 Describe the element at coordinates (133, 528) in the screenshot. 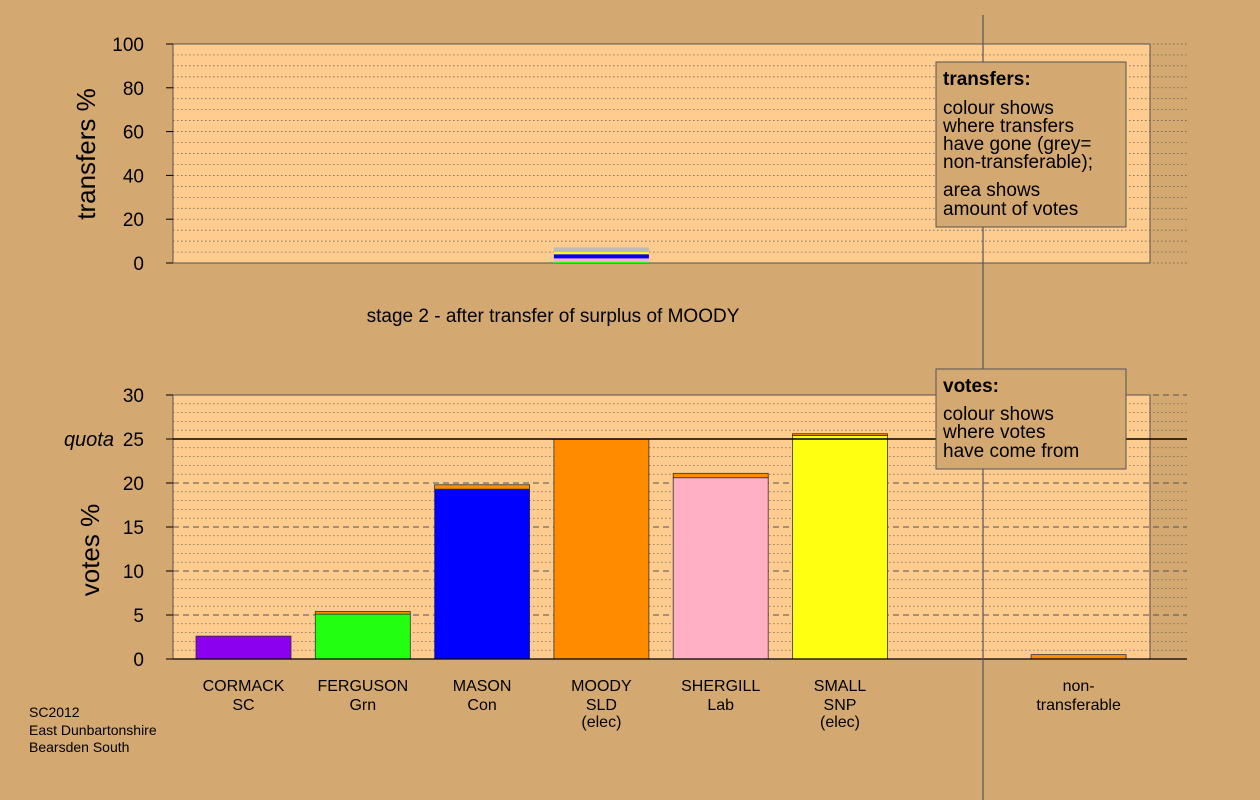

I see `votes-y-tick-label: 15` at that location.